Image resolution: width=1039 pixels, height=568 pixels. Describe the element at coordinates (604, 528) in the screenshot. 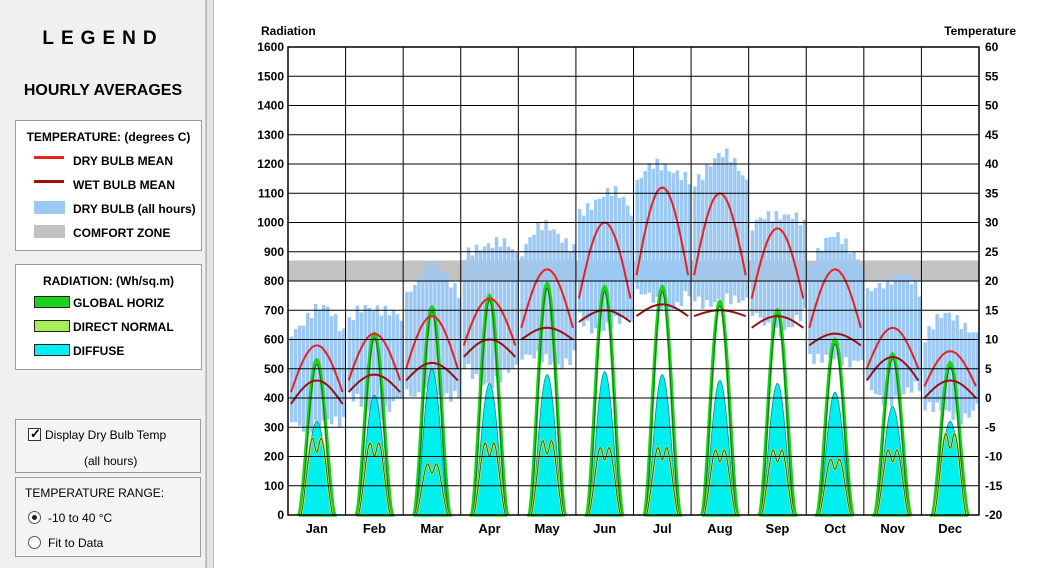

I see `x-tick-label: Jun` at that location.